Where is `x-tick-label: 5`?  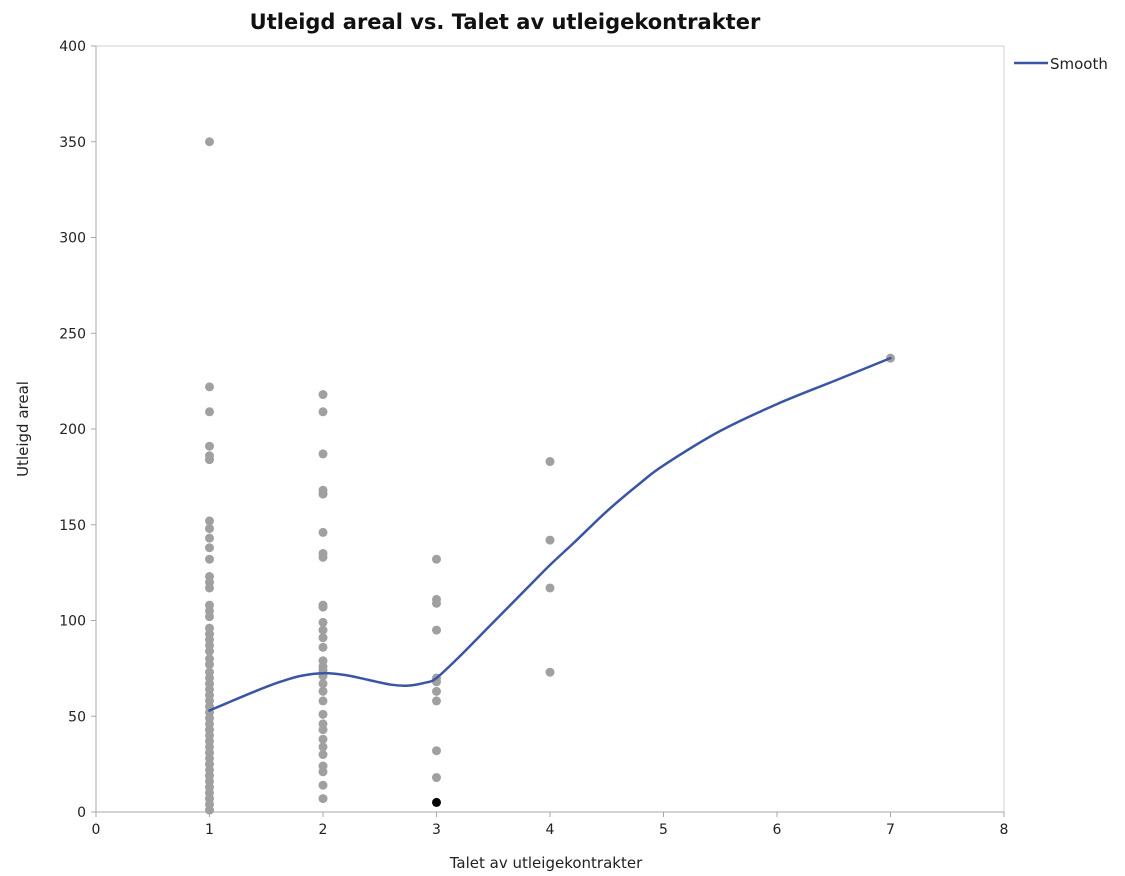
x-tick-label: 5 is located at coordinates (663, 830).